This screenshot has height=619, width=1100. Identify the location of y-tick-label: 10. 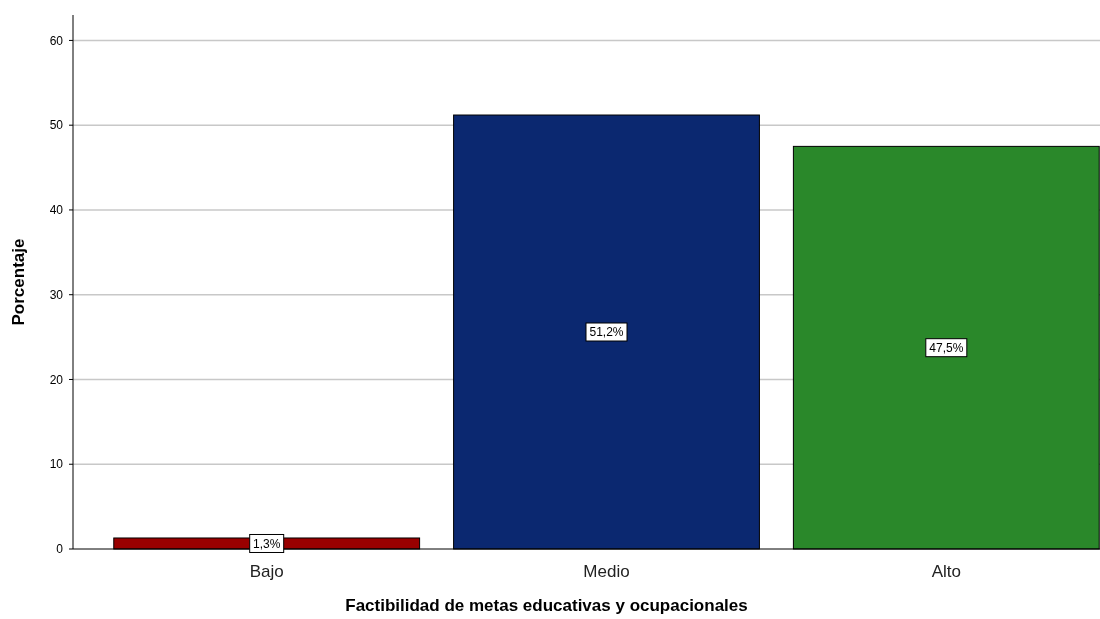
(56, 464).